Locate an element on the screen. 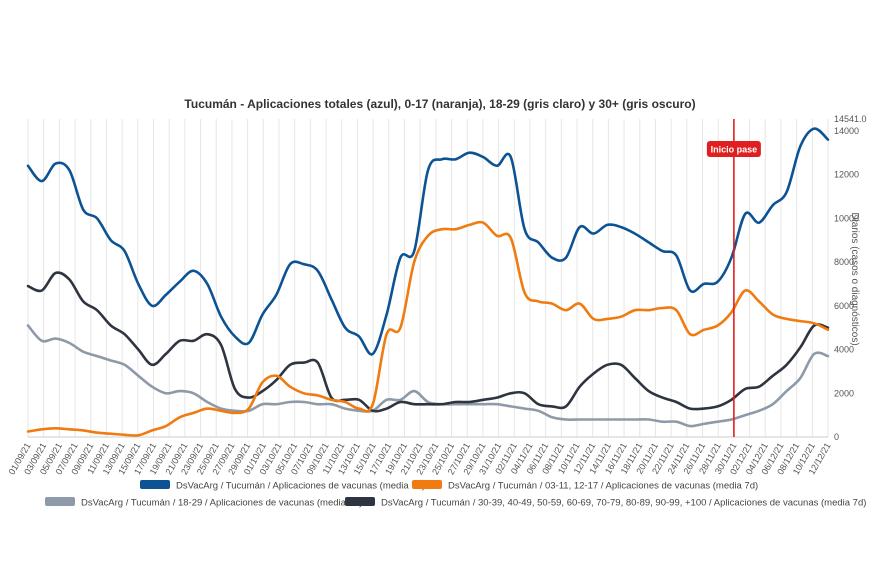  y-tick-label: 10000 is located at coordinates (846, 218).